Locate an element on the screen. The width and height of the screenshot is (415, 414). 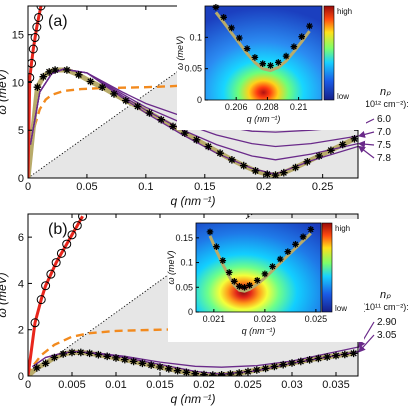
inset-y-tick-label-2: 0.1 is located at coordinates (195, 37).